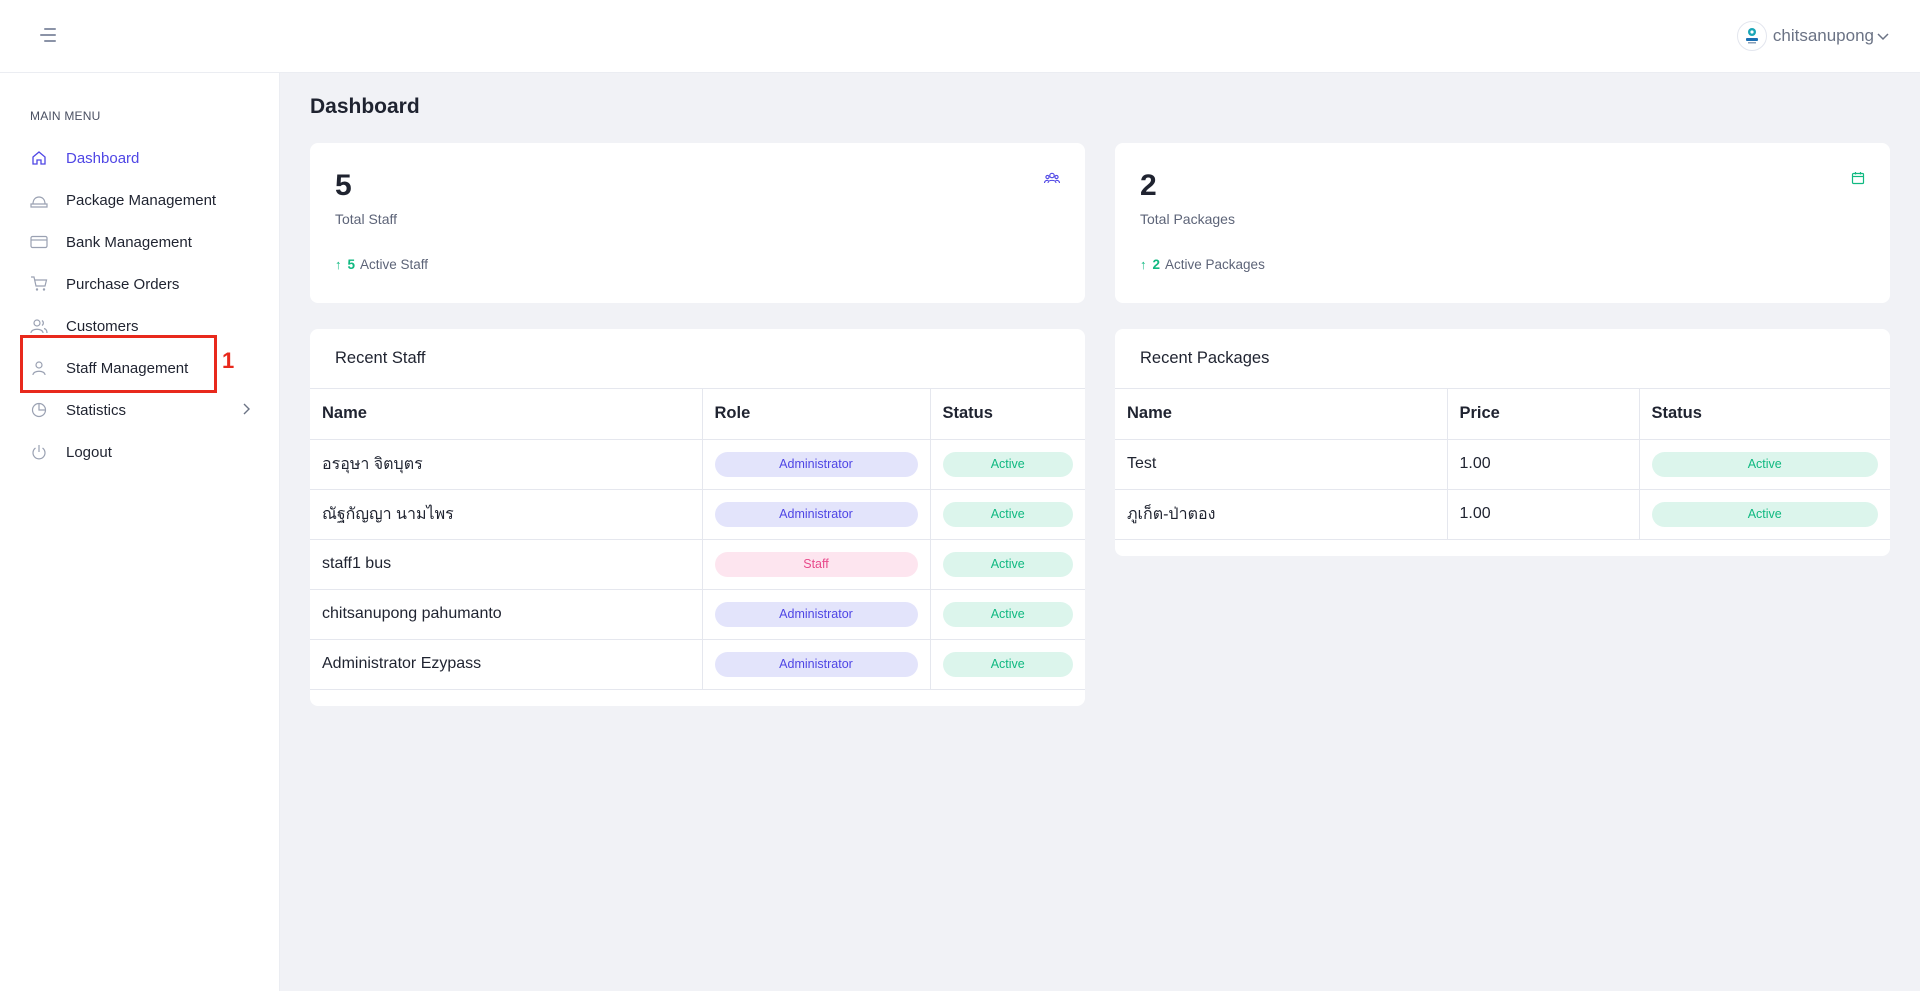 The image size is (1920, 991). I want to click on column-header-role: Role, so click(815, 414).